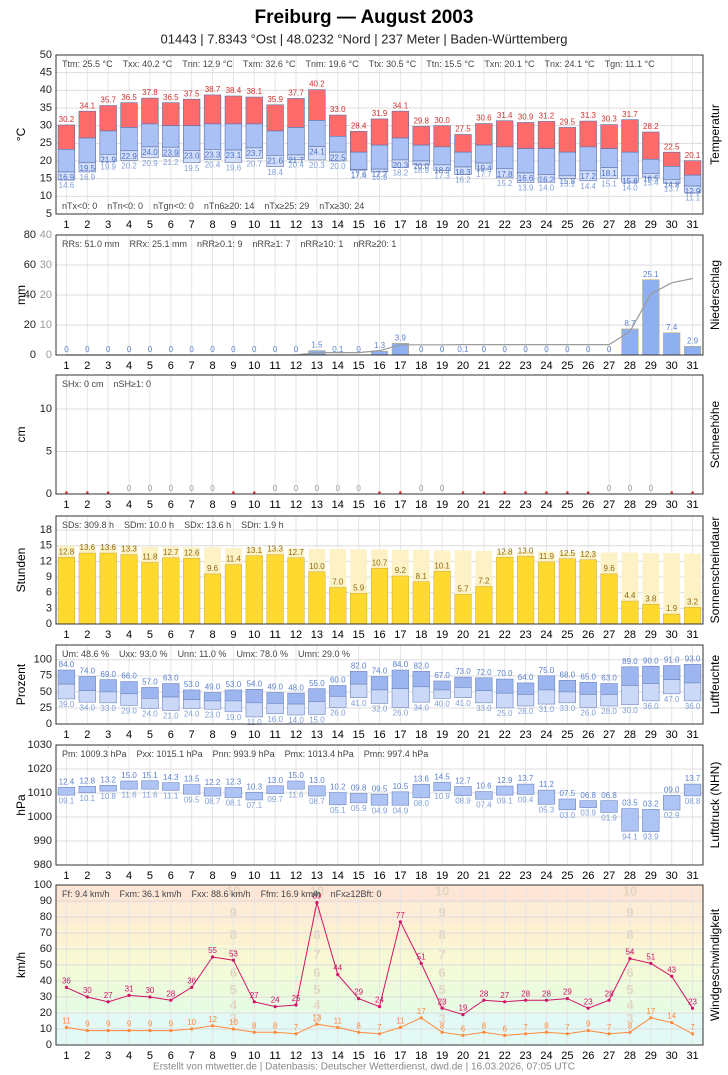 Image resolution: width=728 pixels, height=1075 pixels. I want to click on value-label: 28.0, so click(526, 711).